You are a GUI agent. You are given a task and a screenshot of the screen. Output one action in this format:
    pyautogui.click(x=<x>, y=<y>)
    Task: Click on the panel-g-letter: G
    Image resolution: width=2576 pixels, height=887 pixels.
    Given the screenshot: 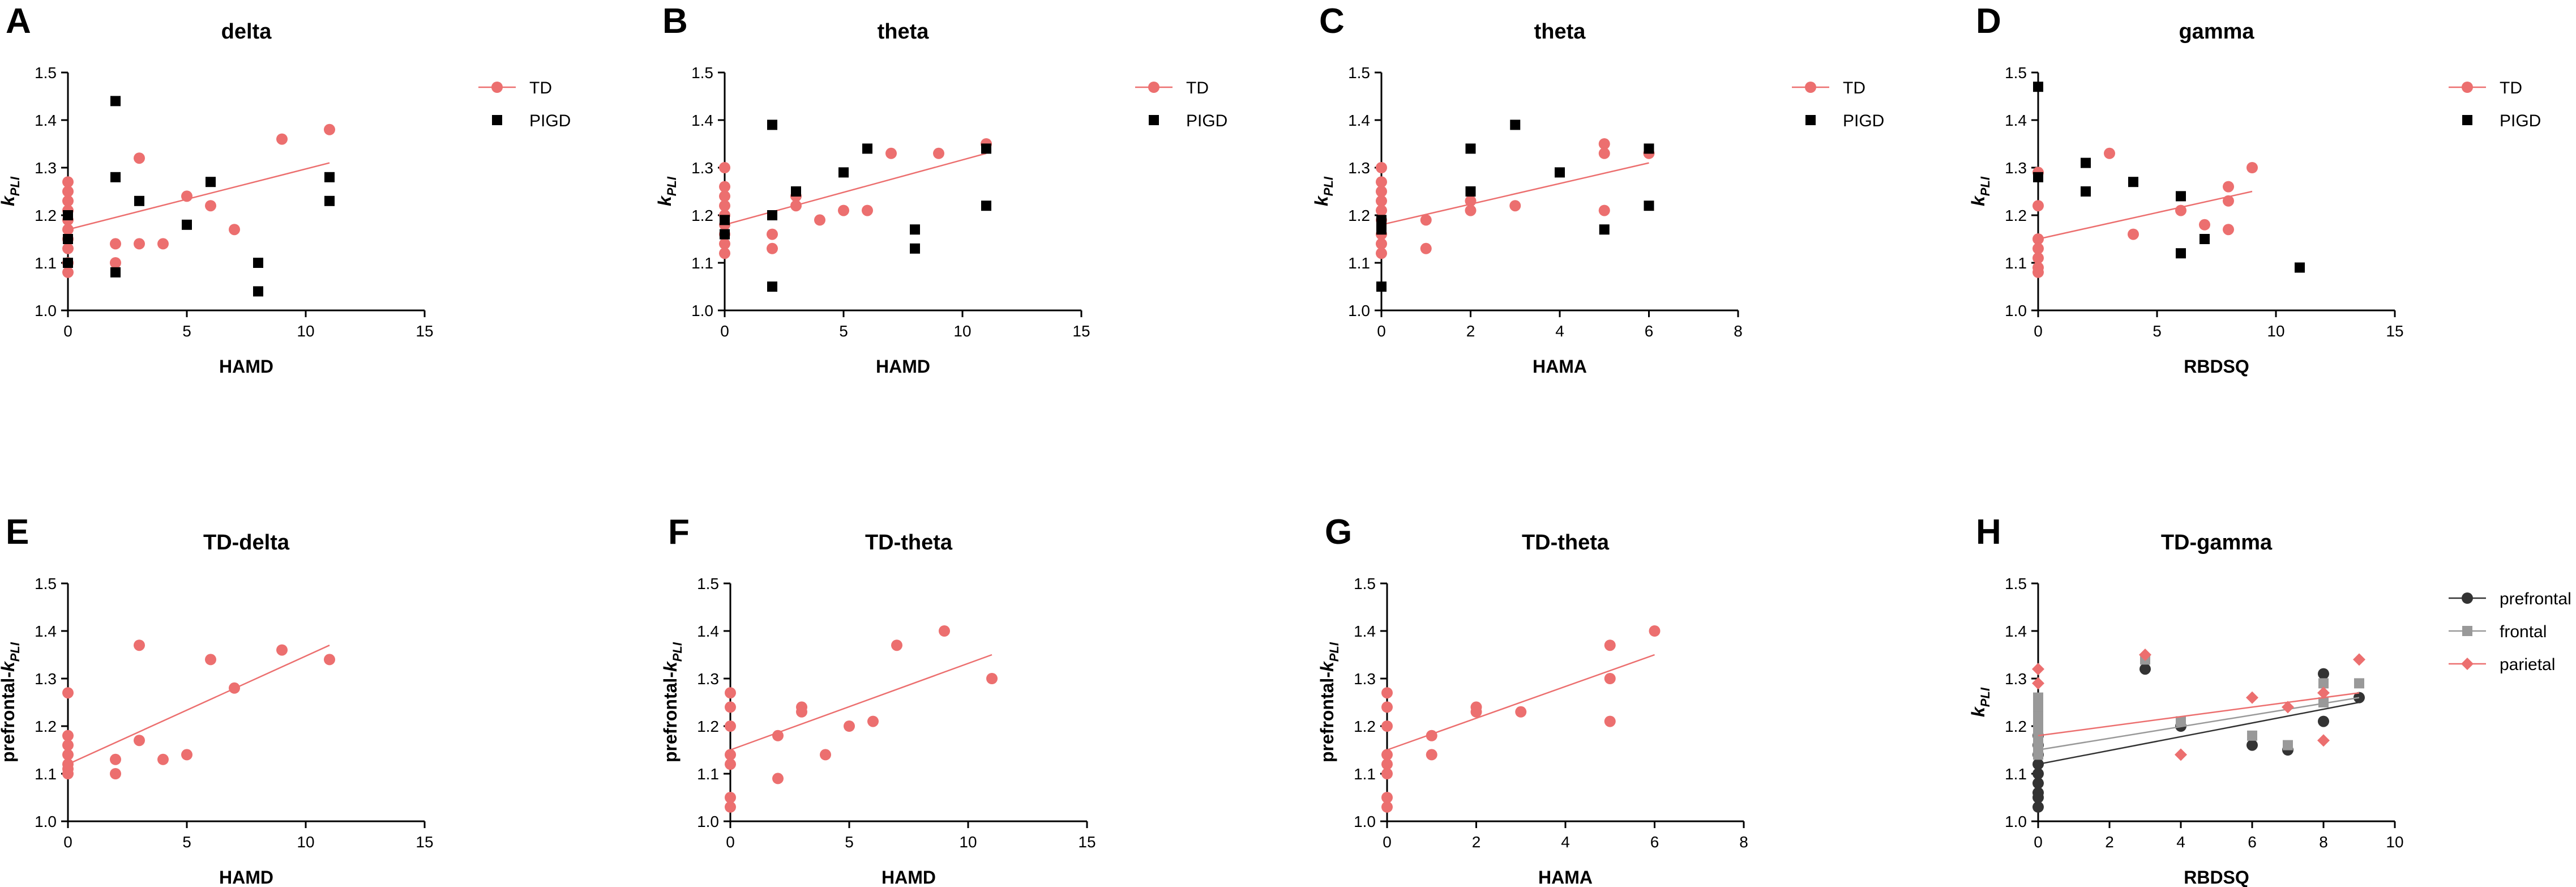 What is the action you would take?
    pyautogui.click(x=1338, y=532)
    